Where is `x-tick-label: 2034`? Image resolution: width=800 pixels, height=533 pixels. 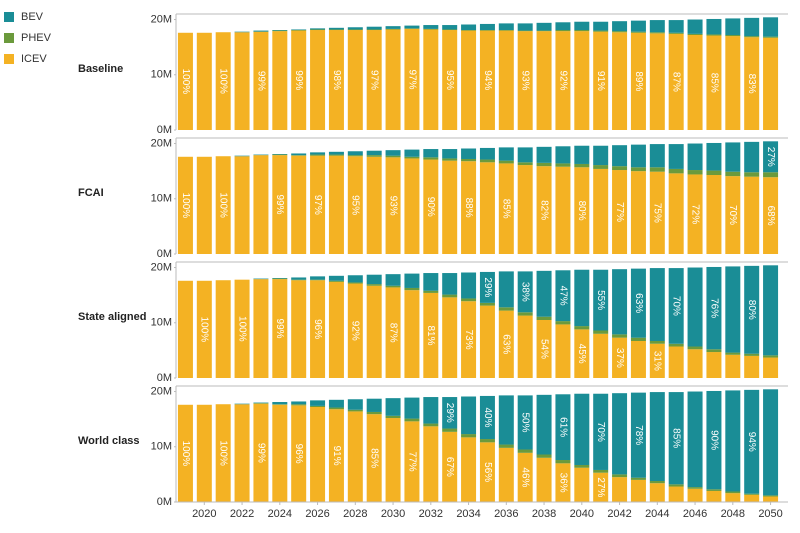 x-tick-label: 2034 is located at coordinates (468, 514).